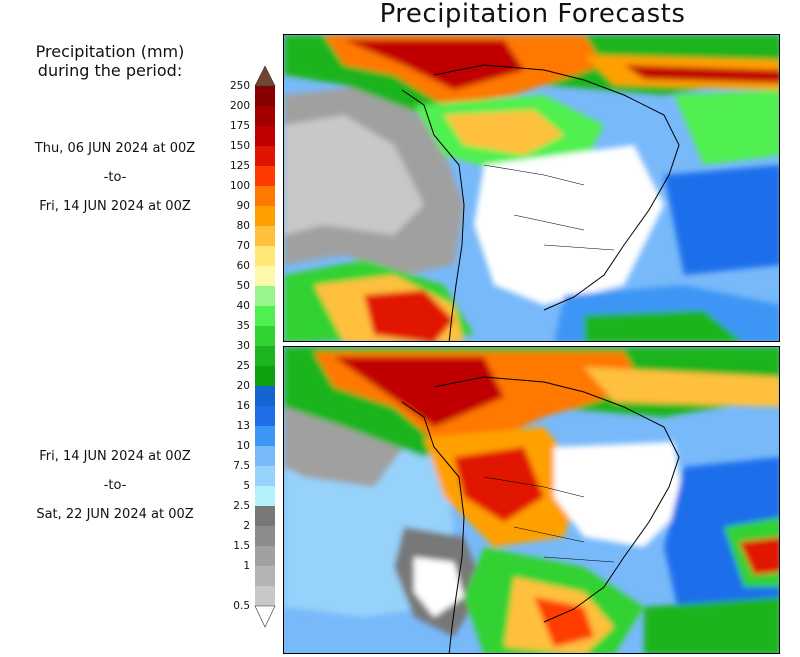 This screenshot has height=657, width=800. Describe the element at coordinates (239, 166) in the screenshot. I see `colorbar-tick-label: 125` at that location.